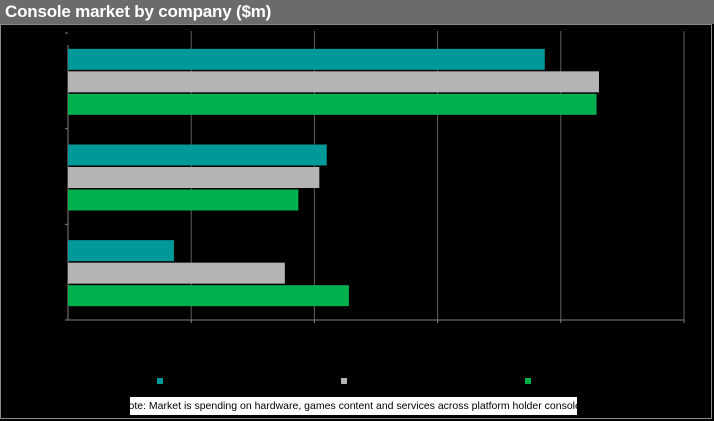 The width and height of the screenshot is (714, 421). Describe the element at coordinates (306, 59) in the screenshot. I see `bar-cat1-series1` at that location.